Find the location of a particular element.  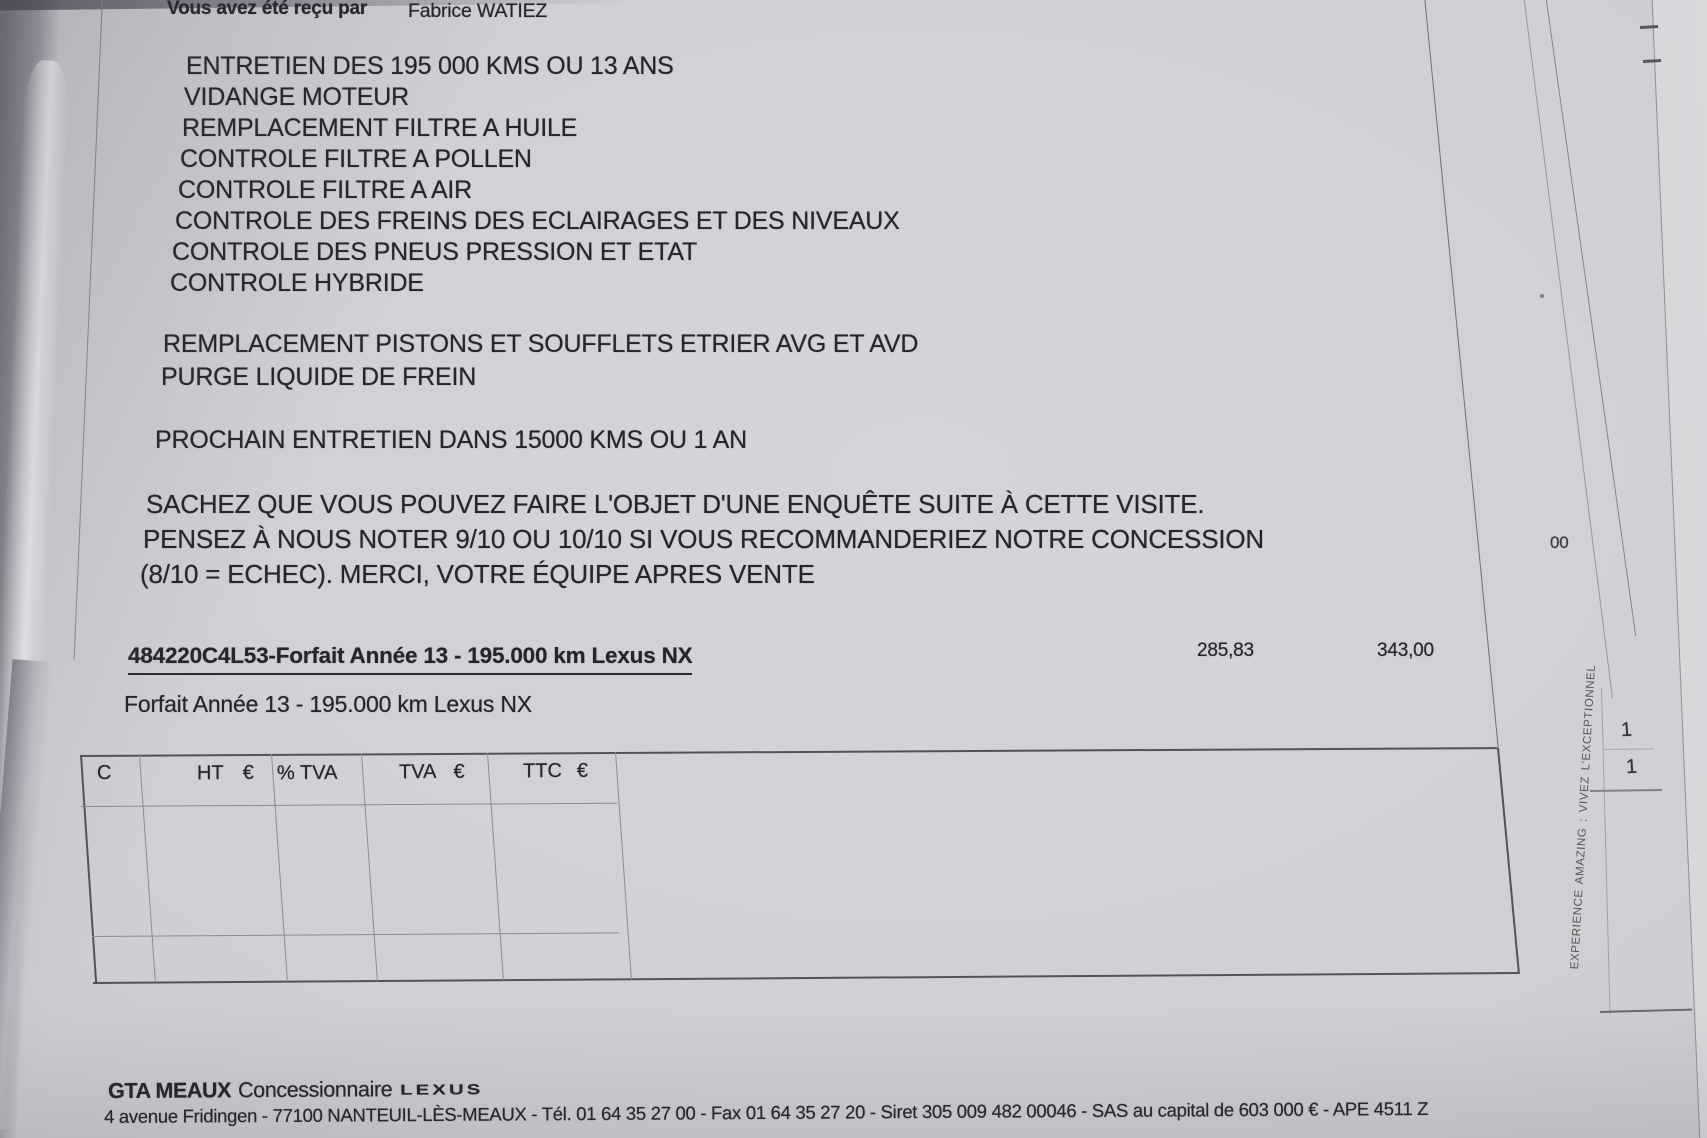

column-label: C is located at coordinates (104, 773).